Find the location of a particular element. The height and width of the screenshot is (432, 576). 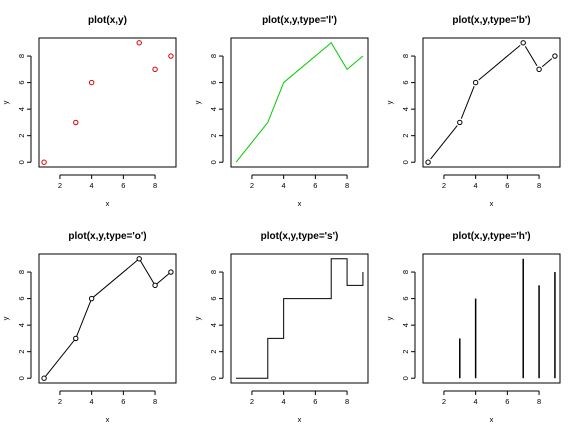

chart-title: plot(x,y,type='s') is located at coordinates (300, 236).